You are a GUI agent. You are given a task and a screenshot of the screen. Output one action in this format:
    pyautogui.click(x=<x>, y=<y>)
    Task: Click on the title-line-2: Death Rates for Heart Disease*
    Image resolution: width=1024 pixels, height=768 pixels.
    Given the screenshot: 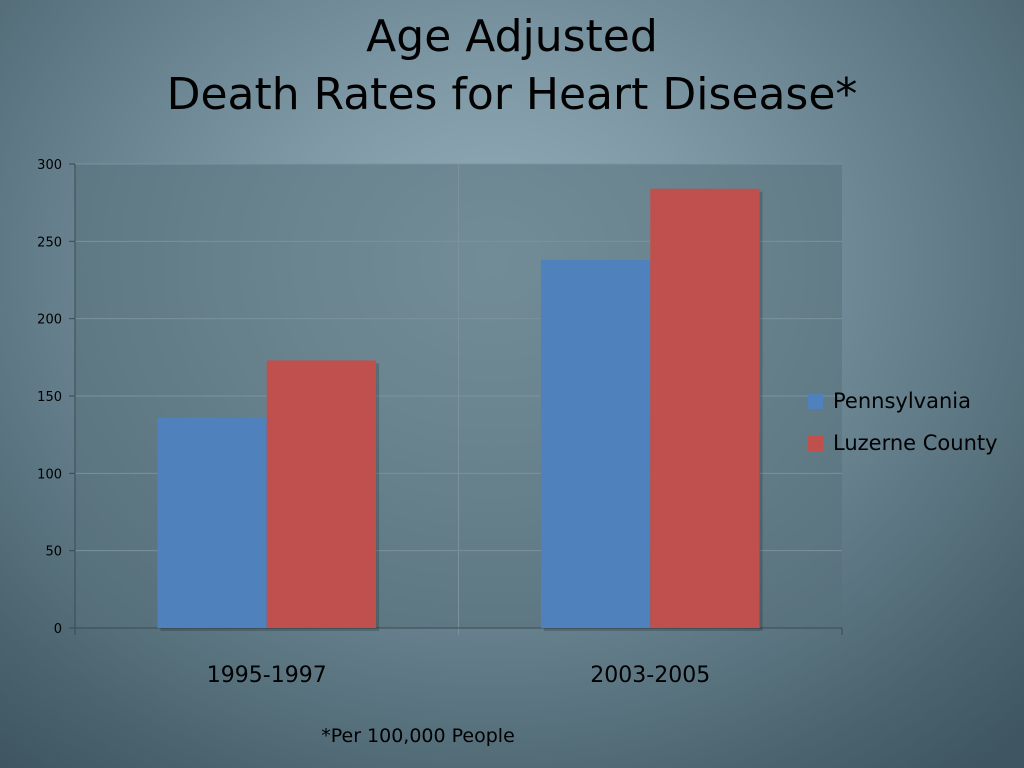 What is the action you would take?
    pyautogui.click(x=512, y=94)
    